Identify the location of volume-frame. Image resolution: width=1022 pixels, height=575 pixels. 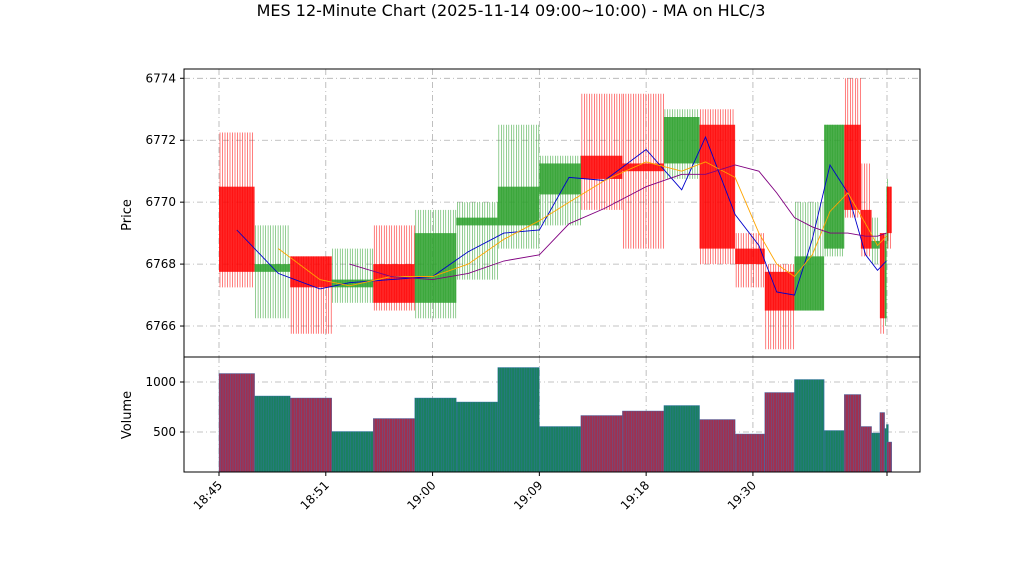
(552, 414).